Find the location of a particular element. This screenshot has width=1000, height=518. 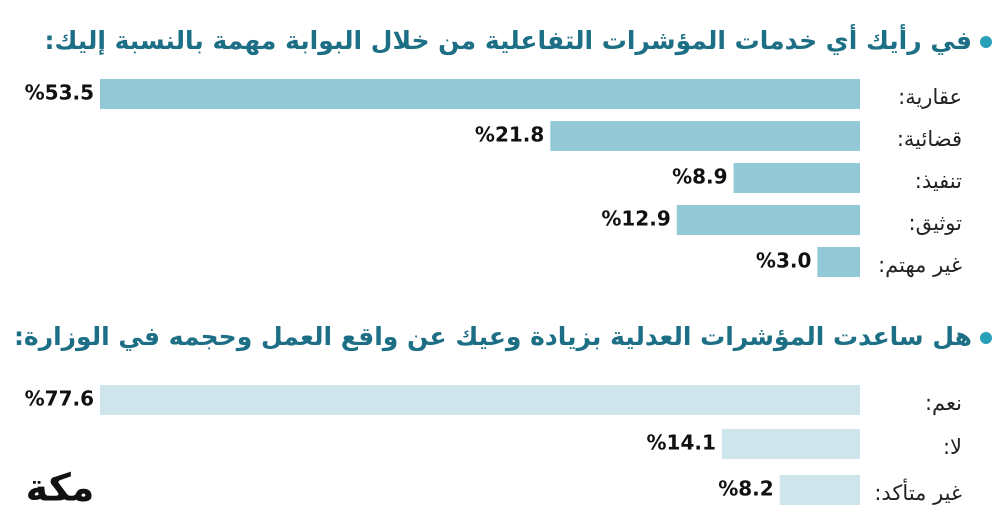

category-label: عقارية: is located at coordinates (930, 97).